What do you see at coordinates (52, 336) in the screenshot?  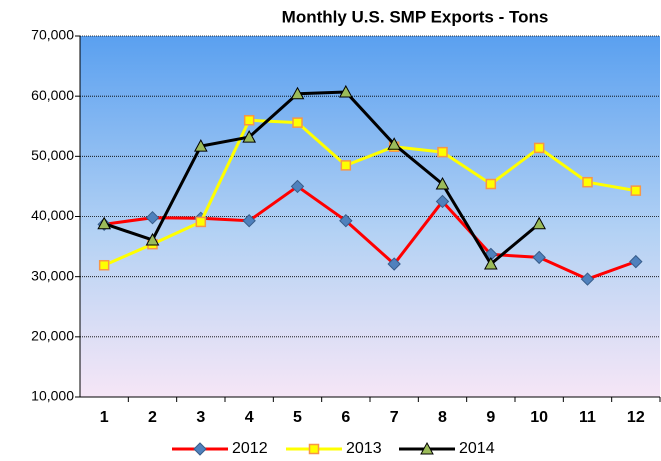 I see `y-tick-label: 20,000` at bounding box center [52, 336].